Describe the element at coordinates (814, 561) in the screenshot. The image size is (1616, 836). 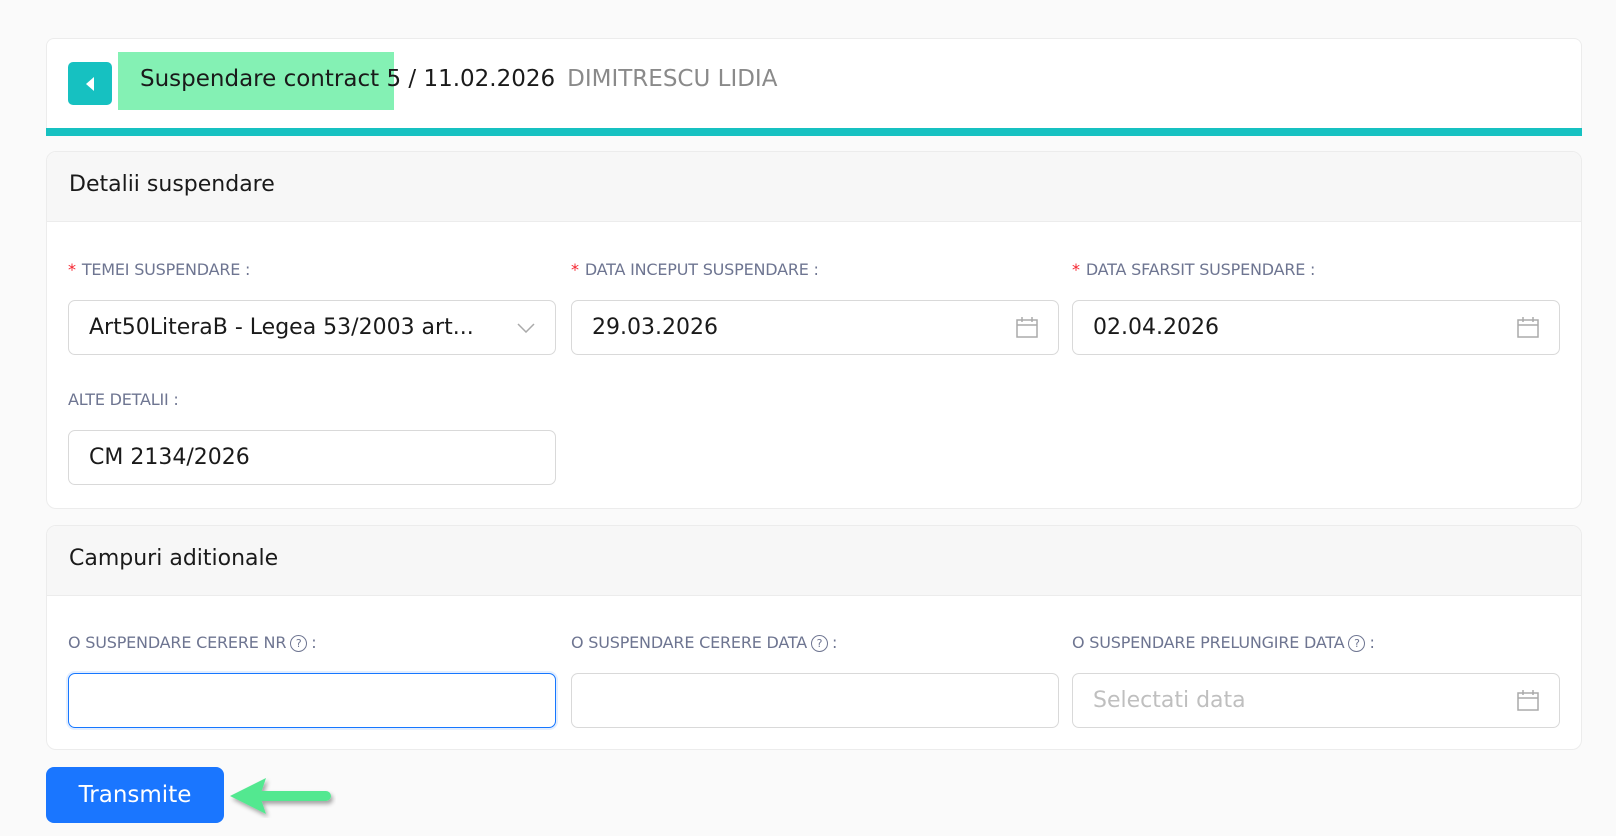
I see `additional-title: Campuri aditionale` at that location.